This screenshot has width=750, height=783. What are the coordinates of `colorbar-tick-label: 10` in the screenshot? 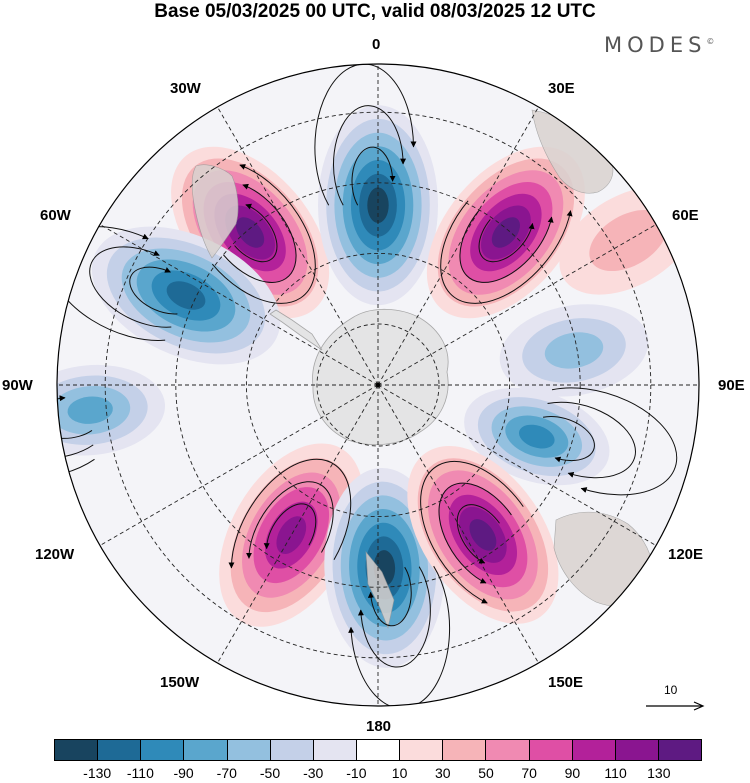 It's located at (399, 773).